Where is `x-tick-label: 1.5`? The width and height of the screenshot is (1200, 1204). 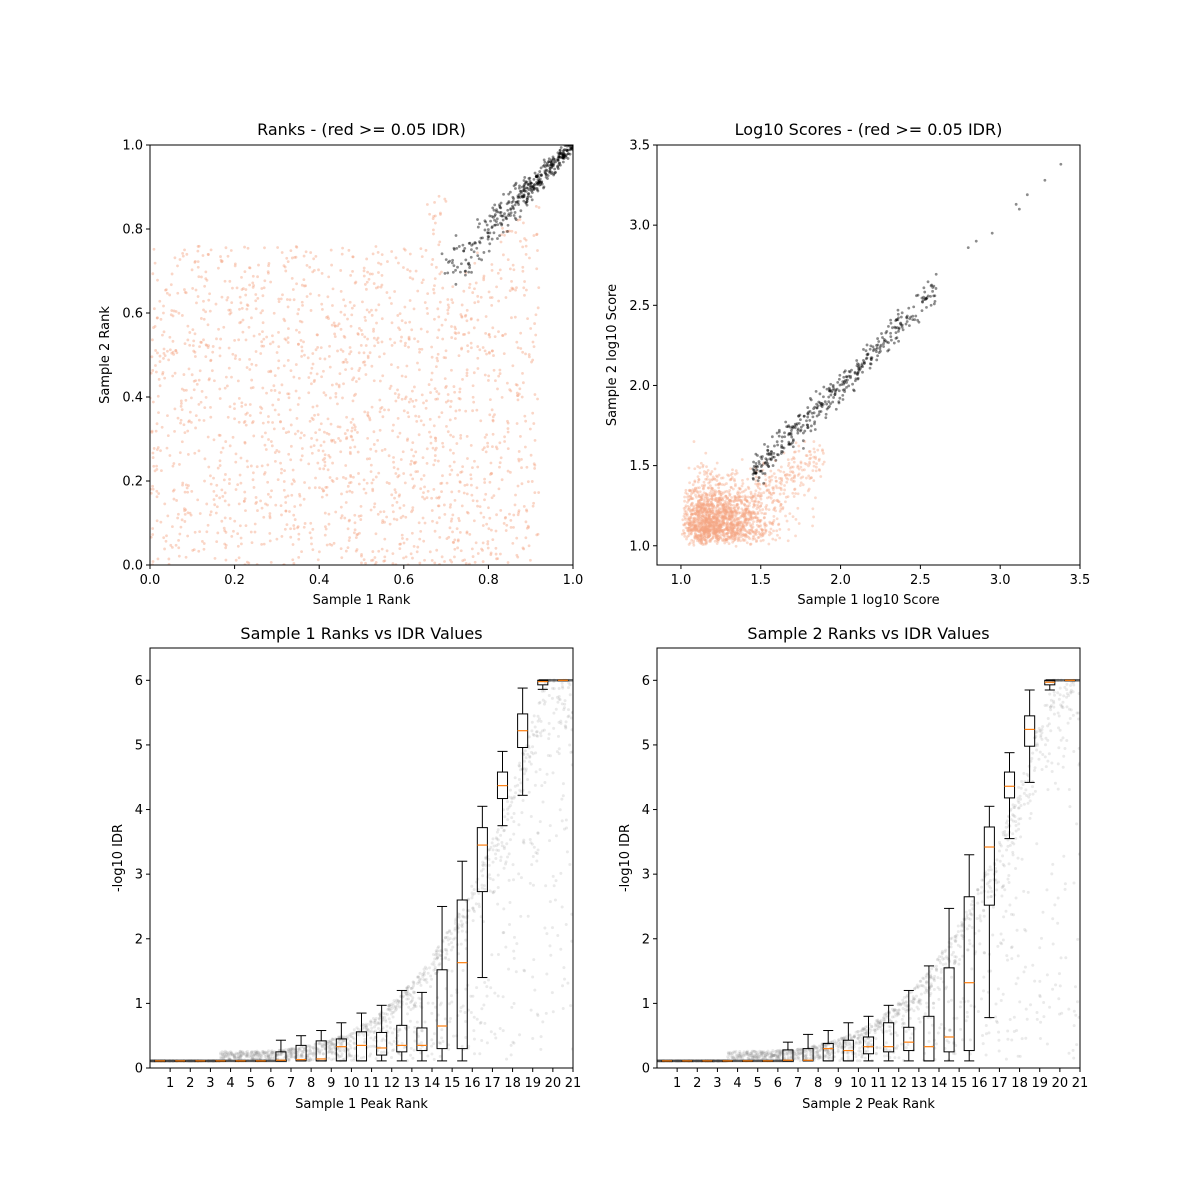
x-tick-label: 1.5 is located at coordinates (760, 580).